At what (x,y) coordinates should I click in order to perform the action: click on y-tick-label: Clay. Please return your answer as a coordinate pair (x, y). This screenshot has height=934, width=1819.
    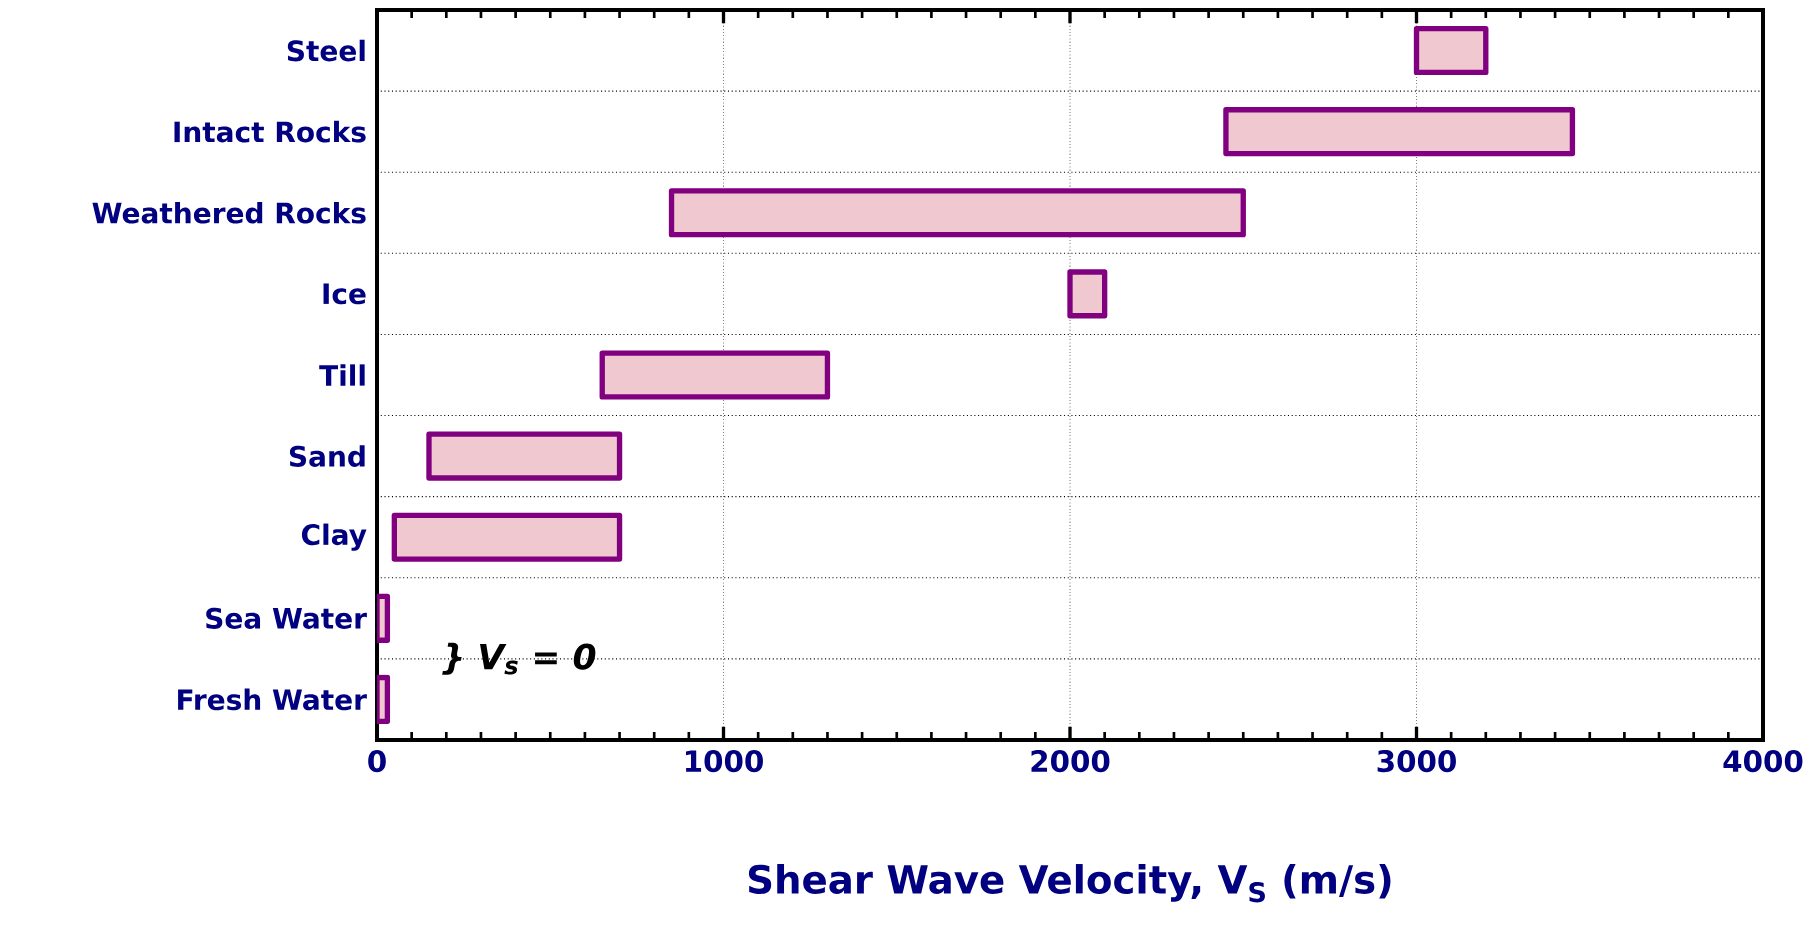
    Looking at the image, I should click on (334, 537).